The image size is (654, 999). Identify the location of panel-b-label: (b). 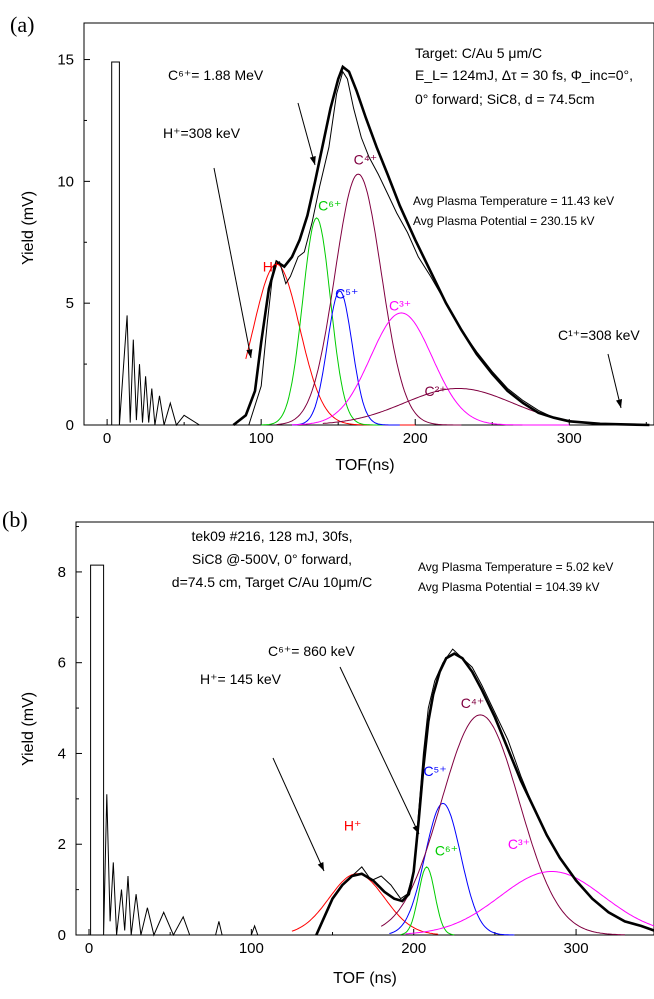
(15, 519).